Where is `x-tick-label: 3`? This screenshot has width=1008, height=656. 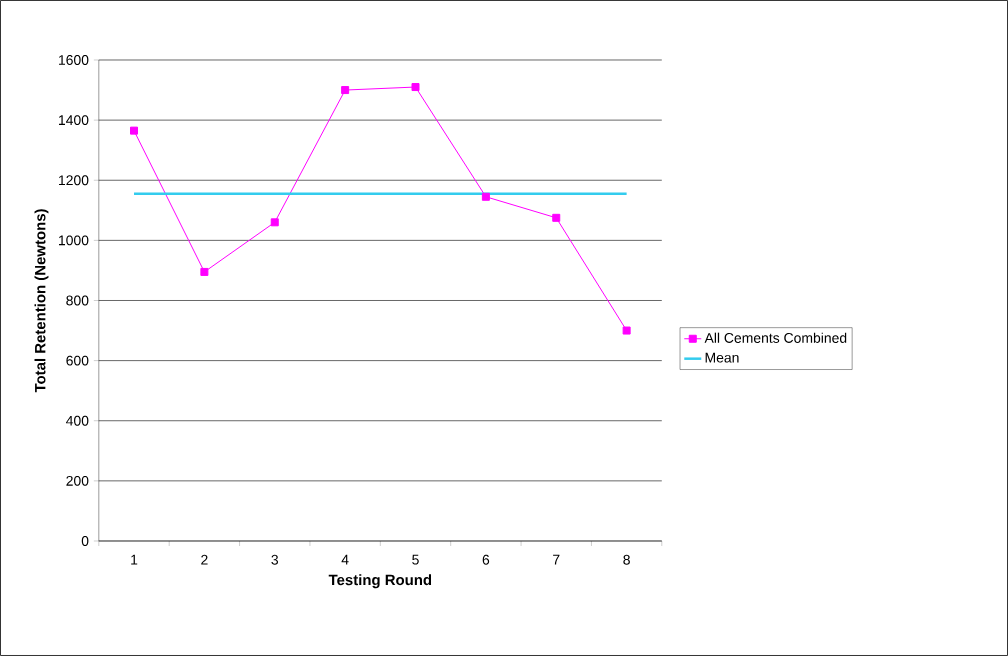
x-tick-label: 3 is located at coordinates (275, 559).